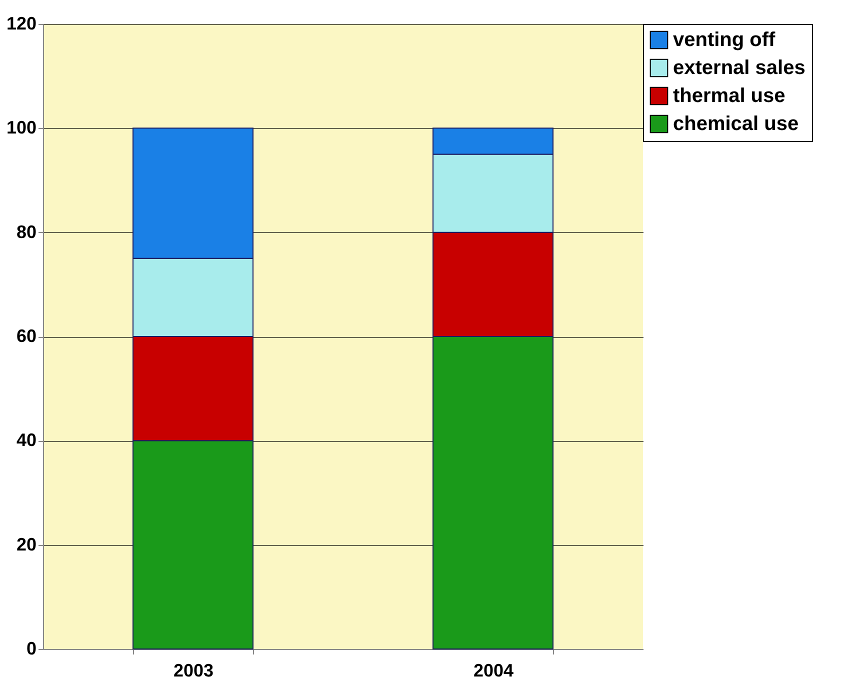 This screenshot has height=693, width=863. I want to click on y-tick-label: 40, so click(26, 440).